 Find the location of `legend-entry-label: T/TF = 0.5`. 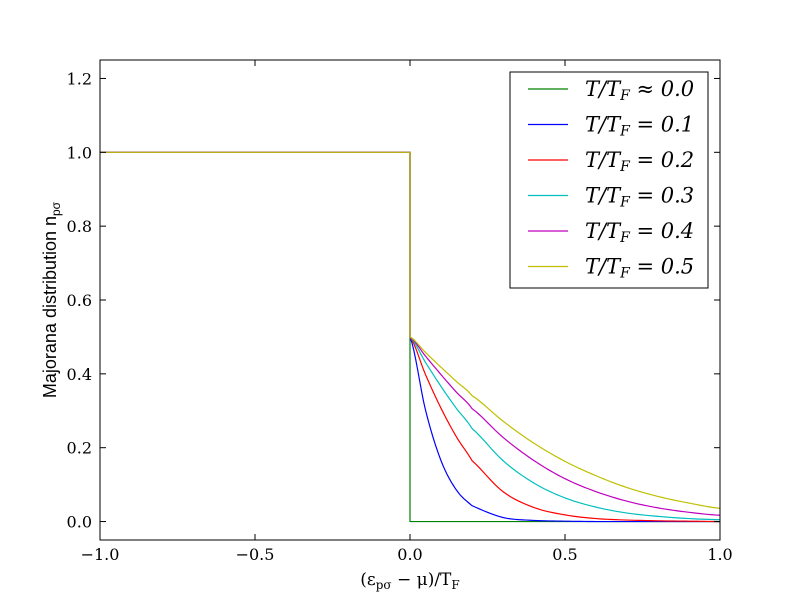

legend-entry-label: T/TF = 0.5 is located at coordinates (639, 268).